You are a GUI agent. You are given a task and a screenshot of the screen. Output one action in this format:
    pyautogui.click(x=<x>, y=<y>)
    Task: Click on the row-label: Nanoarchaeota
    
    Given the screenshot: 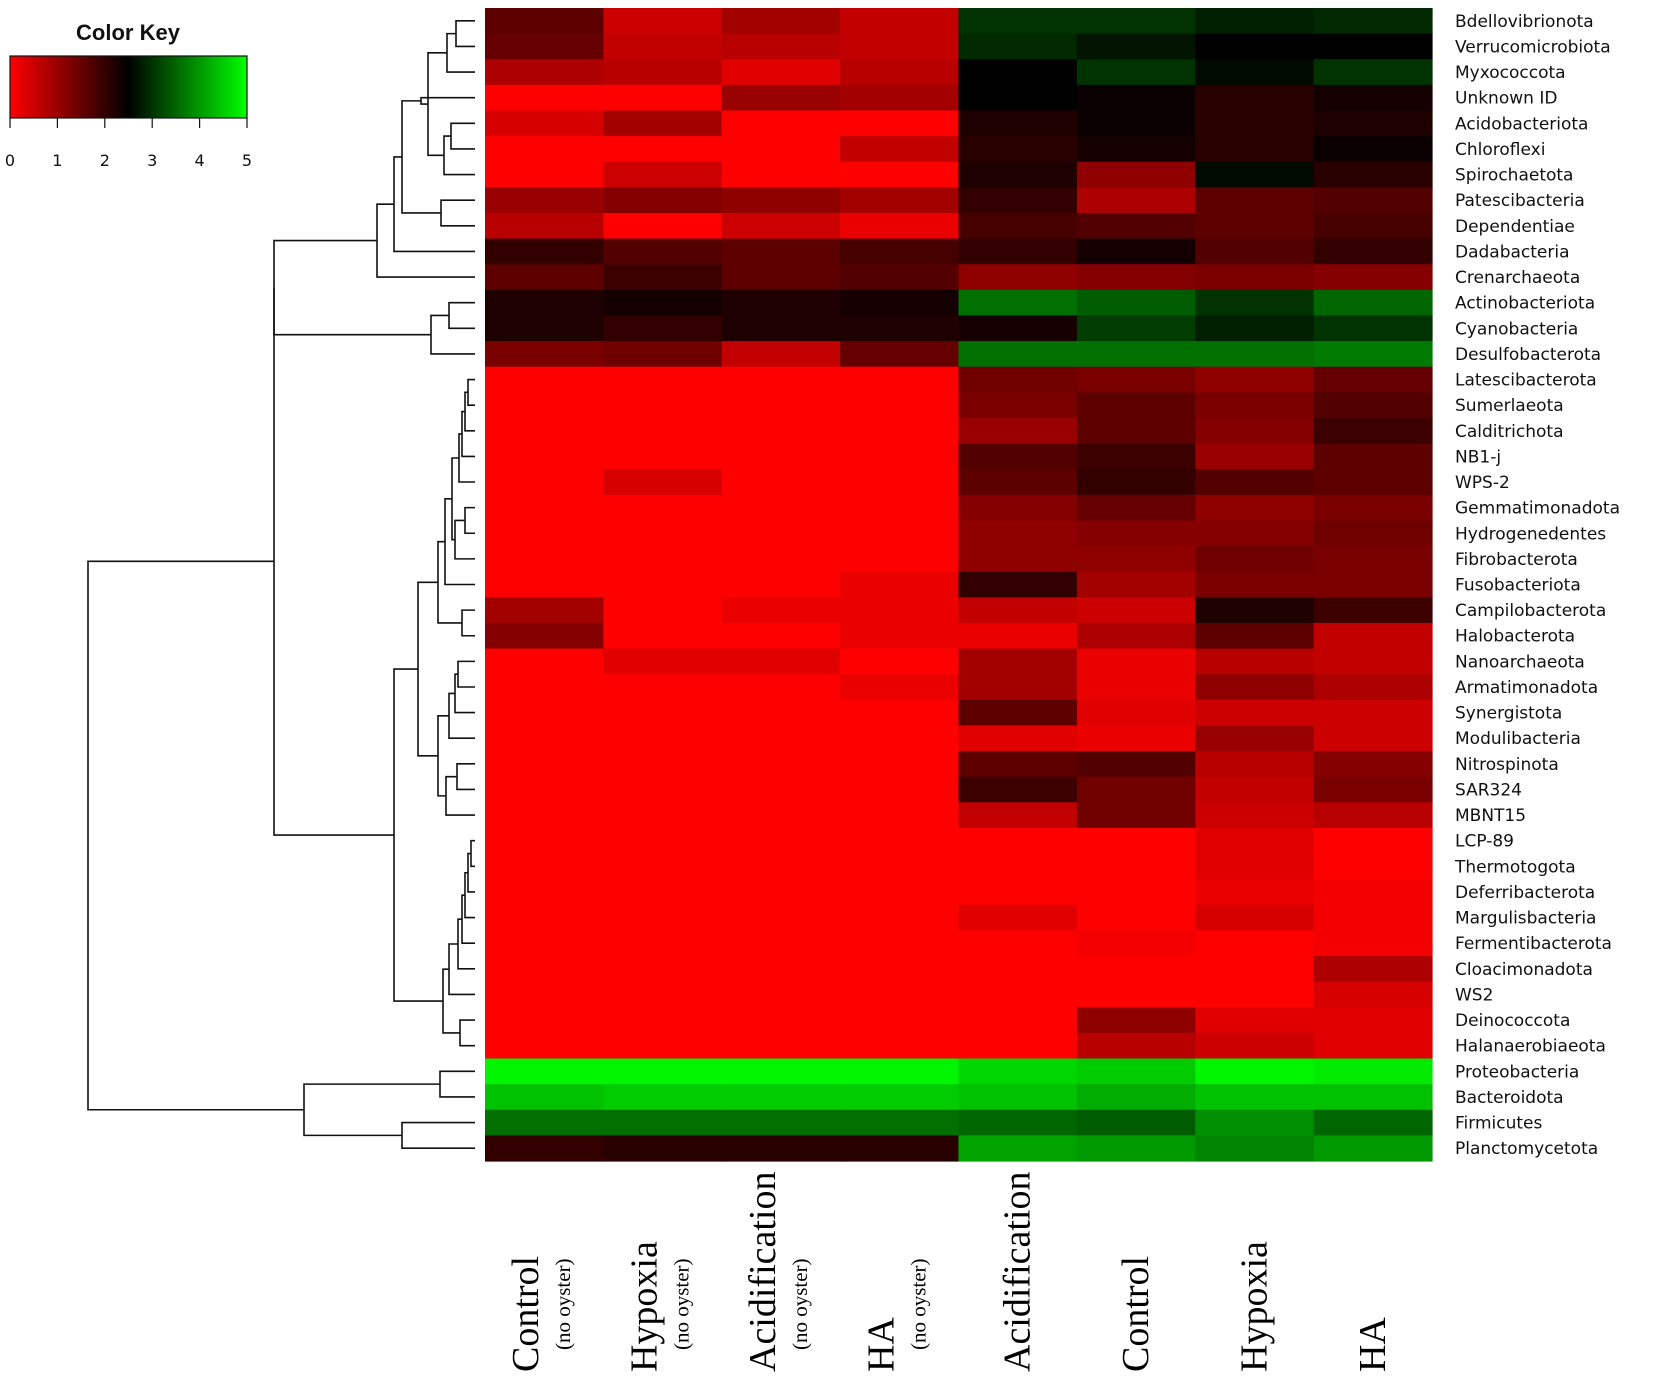 What is the action you would take?
    pyautogui.click(x=1520, y=662)
    